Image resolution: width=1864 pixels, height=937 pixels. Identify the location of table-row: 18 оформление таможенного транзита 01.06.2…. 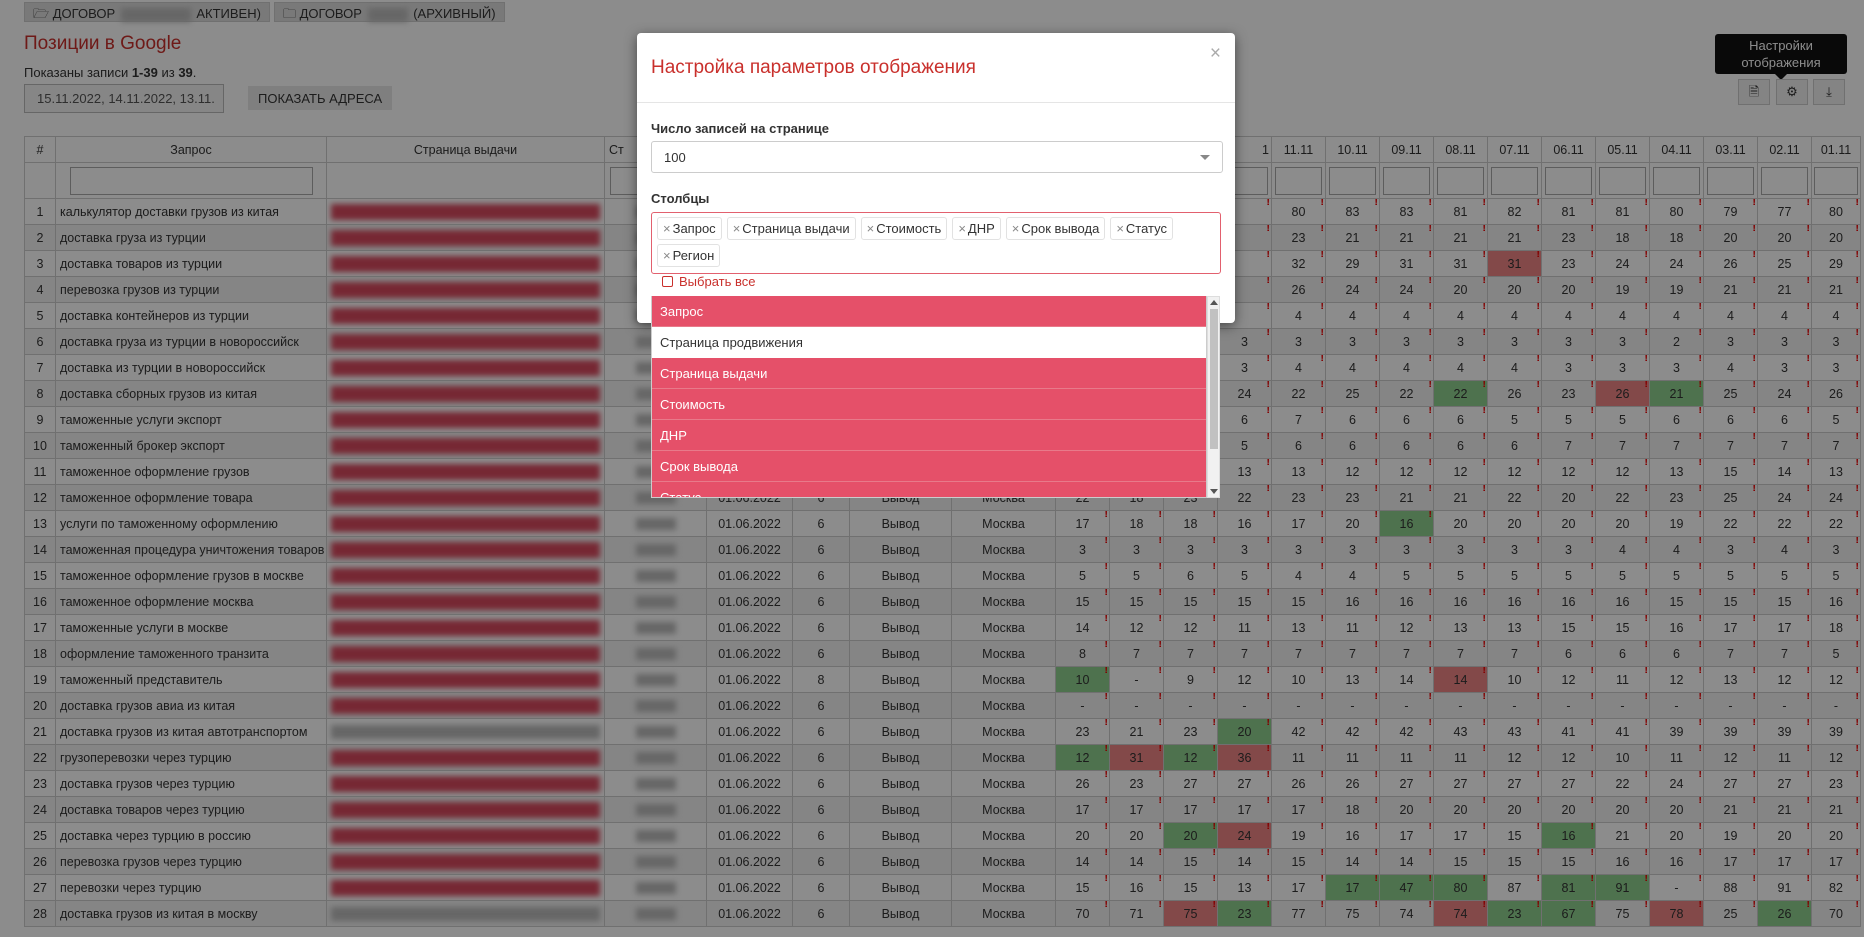
(942, 653).